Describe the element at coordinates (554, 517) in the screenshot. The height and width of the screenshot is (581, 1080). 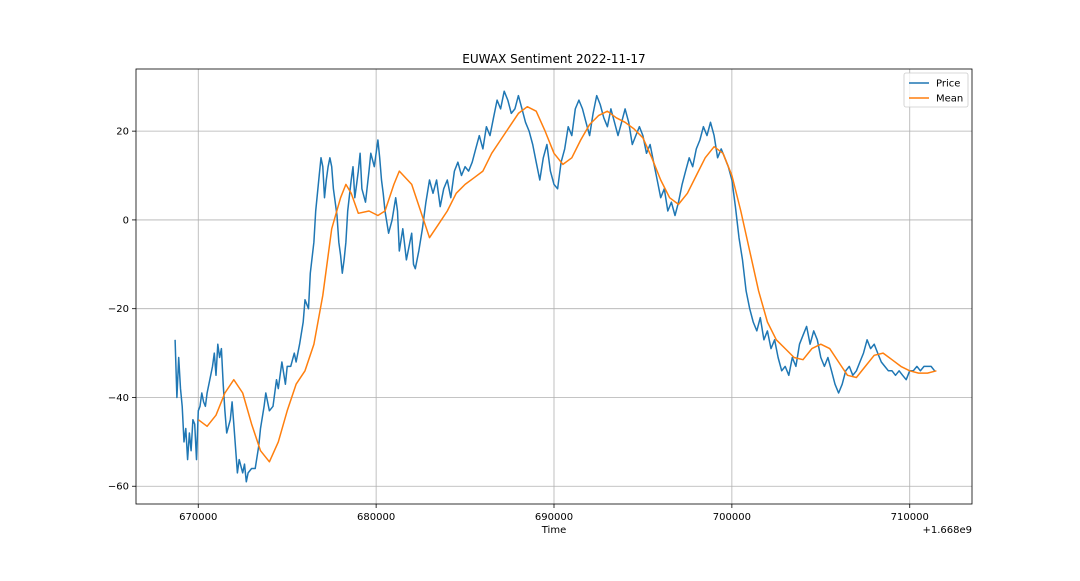
I see `x-tick-label: 690000` at that location.